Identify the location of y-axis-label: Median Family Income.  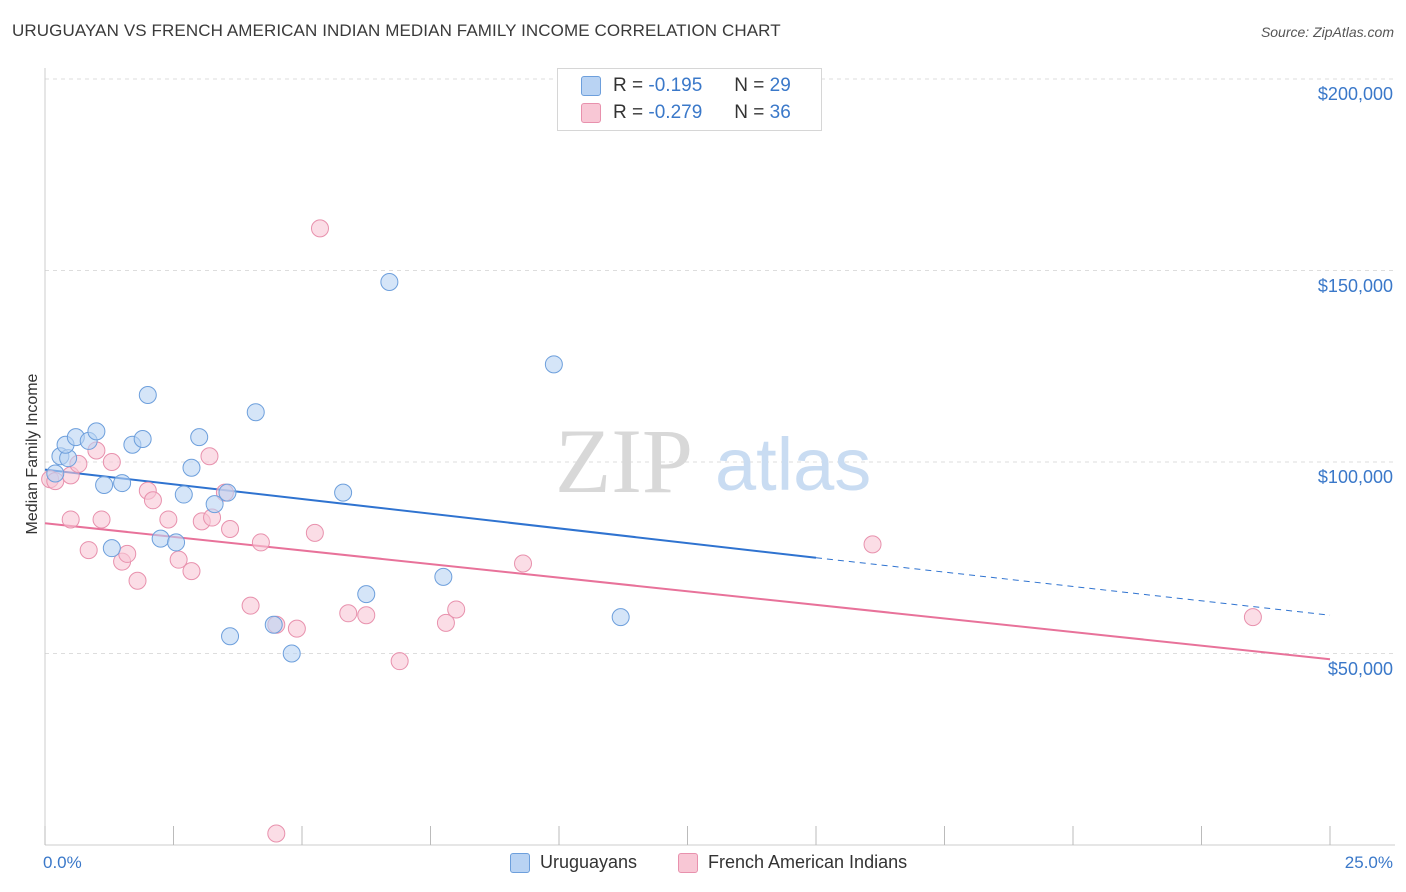
(32, 454).